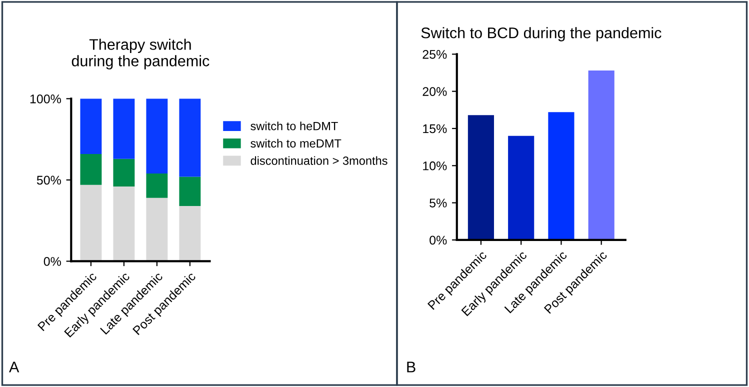 The height and width of the screenshot is (387, 749). Describe the element at coordinates (141, 54) in the screenshot. I see `chart-title: Therapy switch during the pandemic` at that location.